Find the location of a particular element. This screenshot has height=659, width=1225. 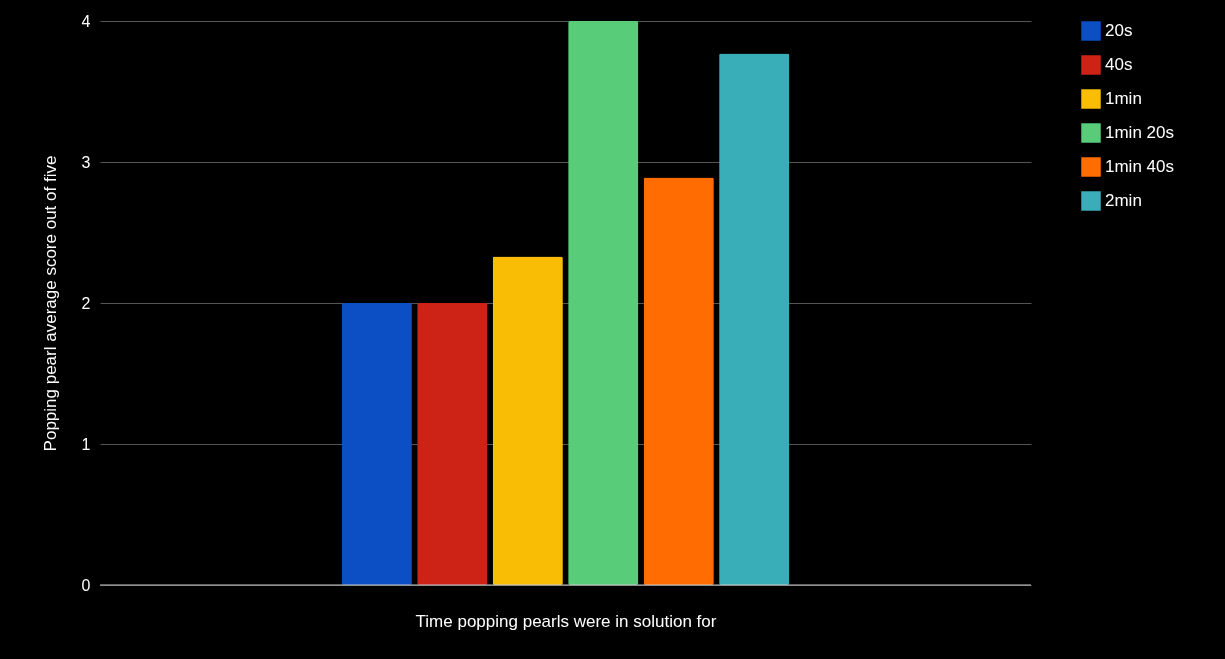

y-tick-label: 4 is located at coordinates (86, 21).